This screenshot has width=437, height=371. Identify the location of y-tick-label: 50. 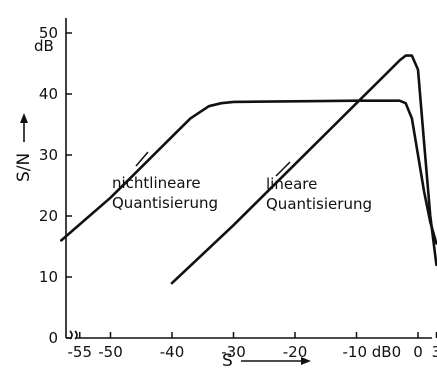
(48, 33).